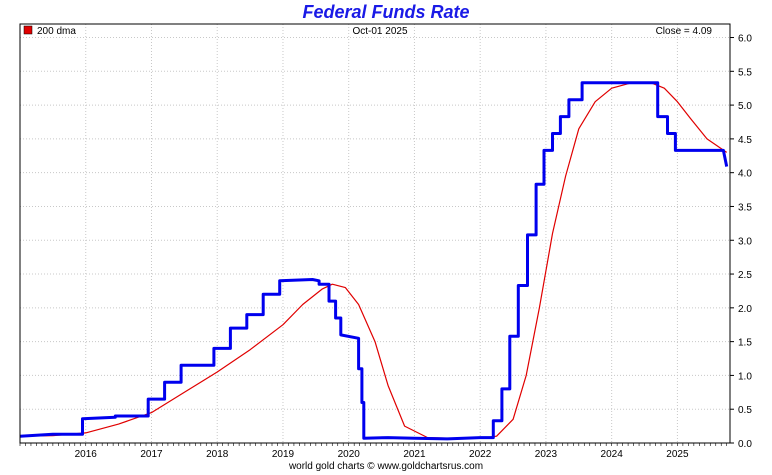  What do you see at coordinates (379, 31) in the screenshot?
I see `date-label: Oct-01 2025` at bounding box center [379, 31].